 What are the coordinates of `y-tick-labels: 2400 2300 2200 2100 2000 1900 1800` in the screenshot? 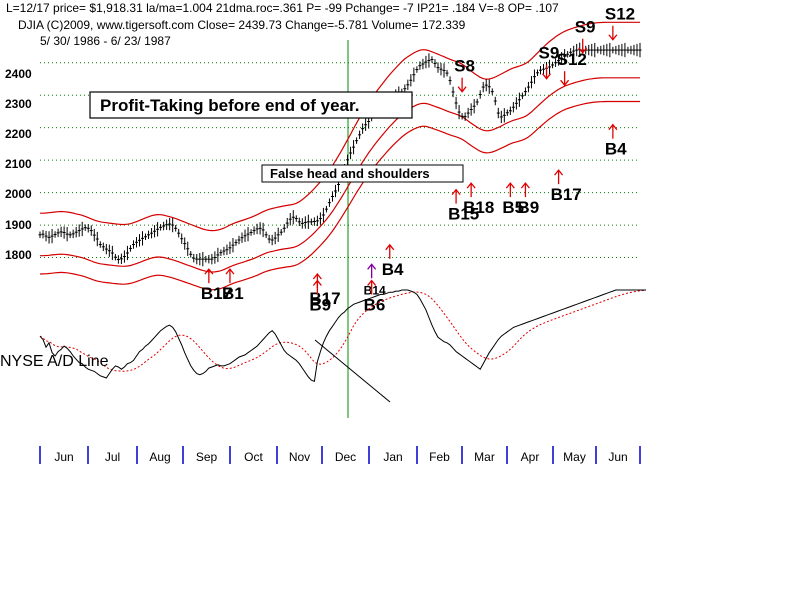 It's located at (18, 164).